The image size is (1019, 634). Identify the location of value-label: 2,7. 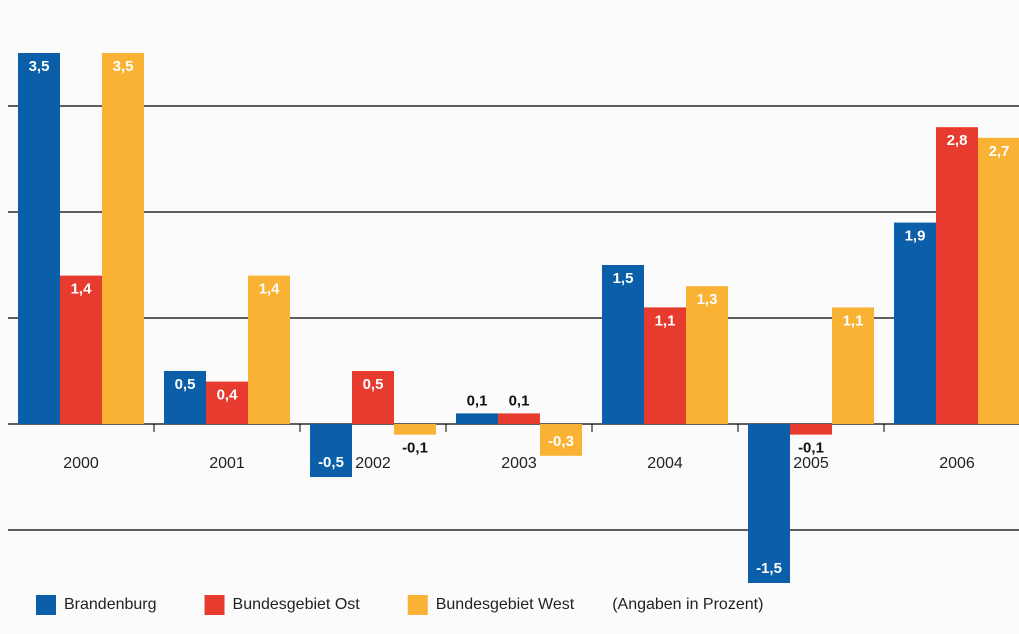
(999, 151).